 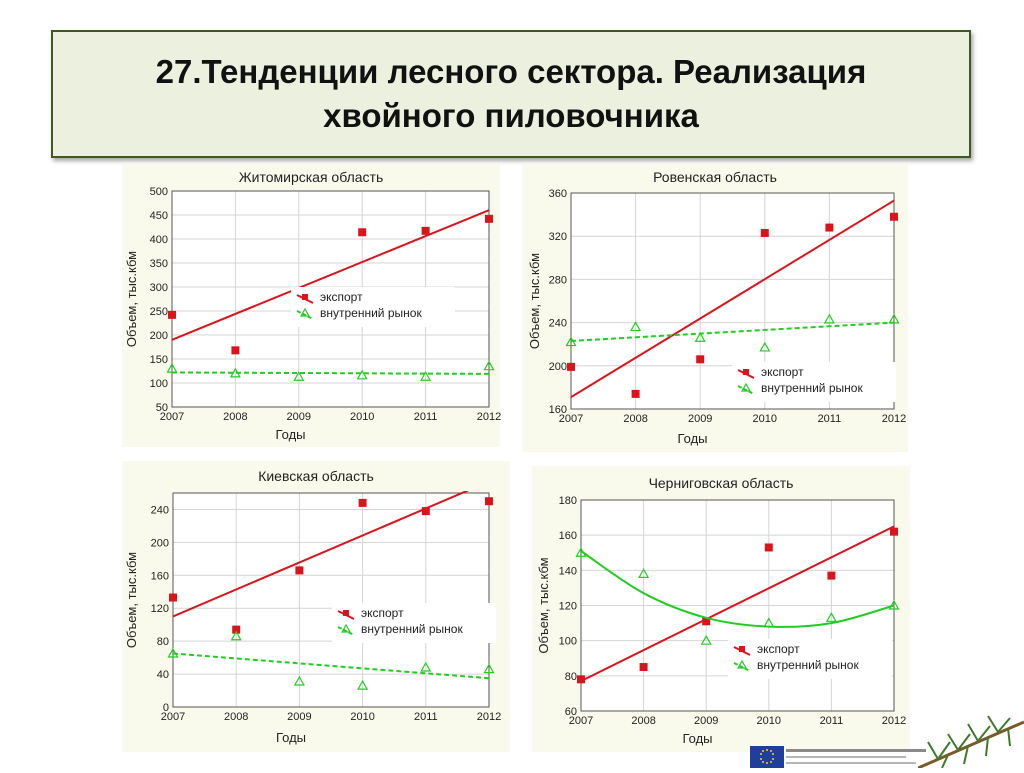 I want to click on legend: экспорт внутренний рынок, so click(x=810, y=659).